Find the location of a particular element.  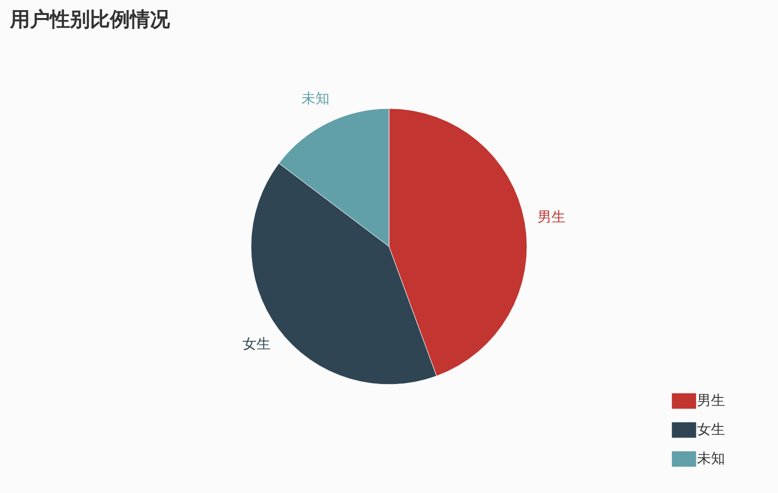

slice-label: 未知 is located at coordinates (315, 98).